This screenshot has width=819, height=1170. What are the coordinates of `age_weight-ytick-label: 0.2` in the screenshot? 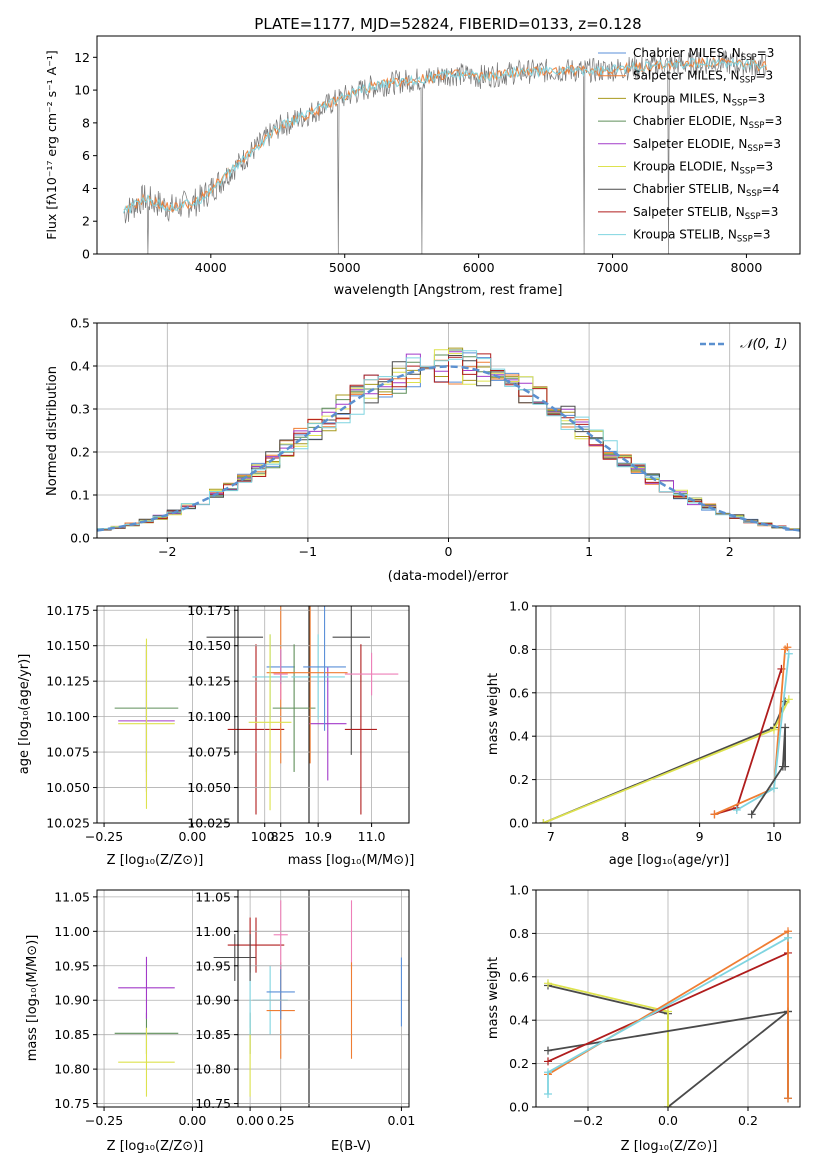 It's located at (519, 779).